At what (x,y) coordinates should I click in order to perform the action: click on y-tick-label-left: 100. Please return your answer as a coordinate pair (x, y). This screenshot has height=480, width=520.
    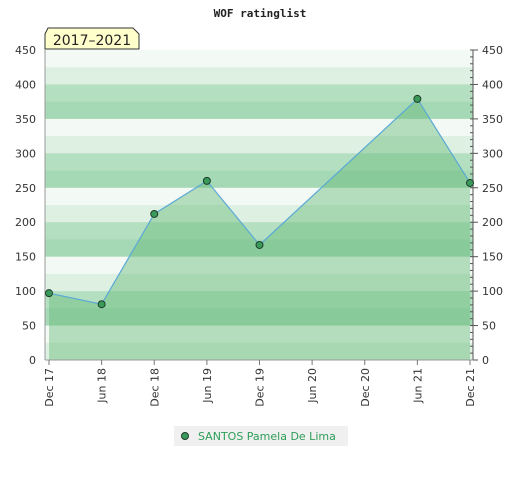
    Looking at the image, I should click on (25, 291).